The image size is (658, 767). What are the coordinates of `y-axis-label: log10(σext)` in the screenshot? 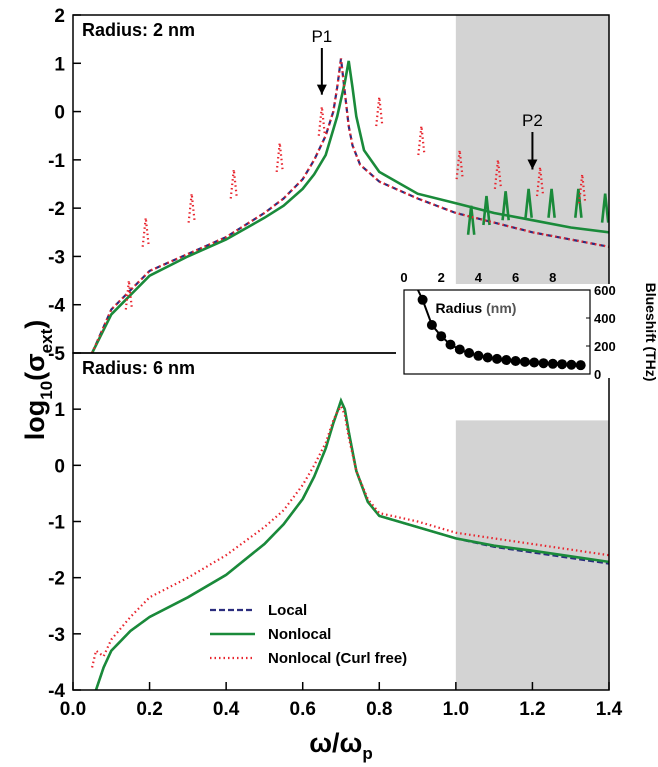 It's located at (38, 380).